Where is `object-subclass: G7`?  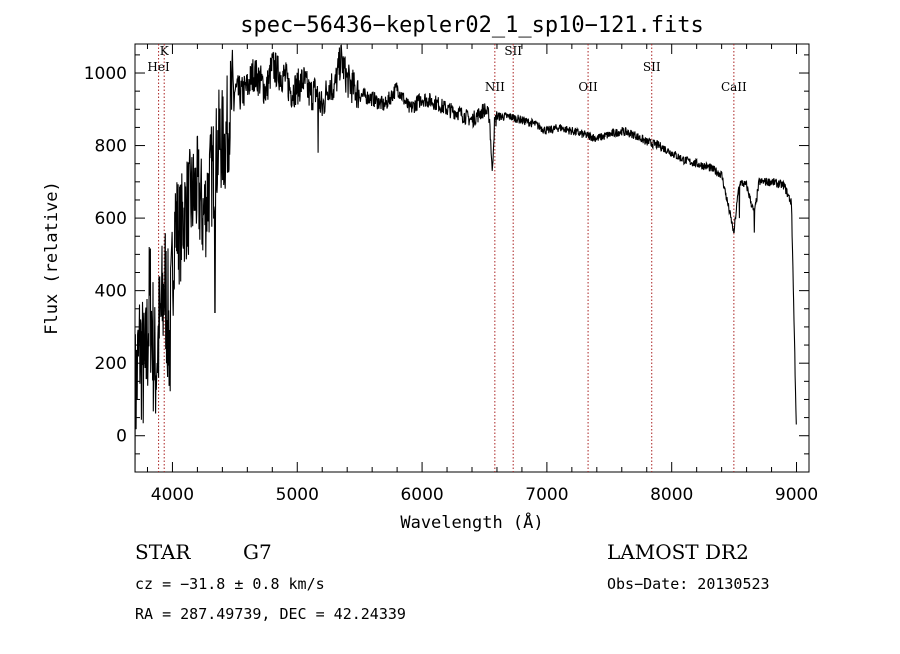
object-subclass: G7 is located at coordinates (257, 552).